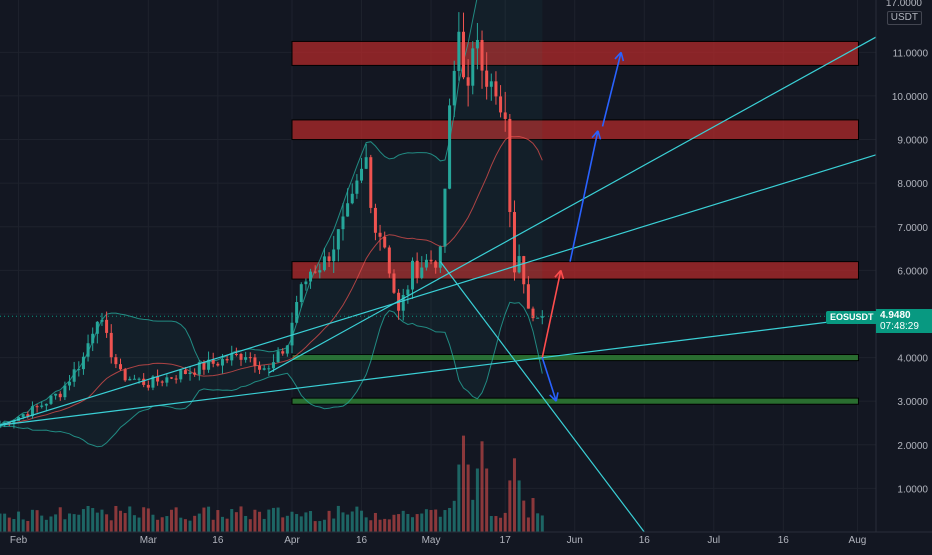  Describe the element at coordinates (904, 275) in the screenshot. I see `price-axis-bg` at that location.